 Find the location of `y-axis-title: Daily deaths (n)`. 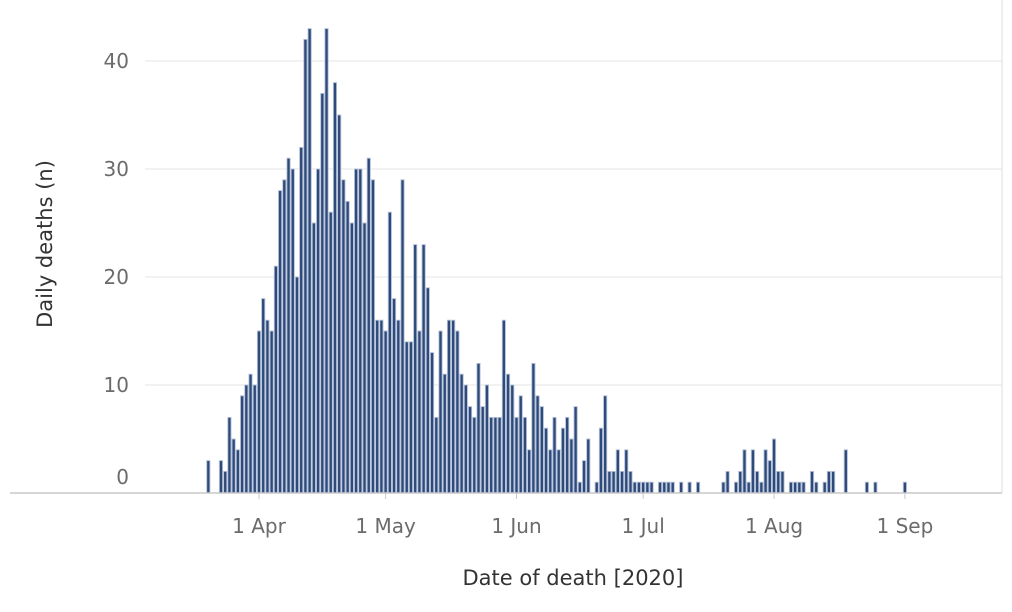

y-axis-title: Daily deaths (n) is located at coordinates (45, 244).